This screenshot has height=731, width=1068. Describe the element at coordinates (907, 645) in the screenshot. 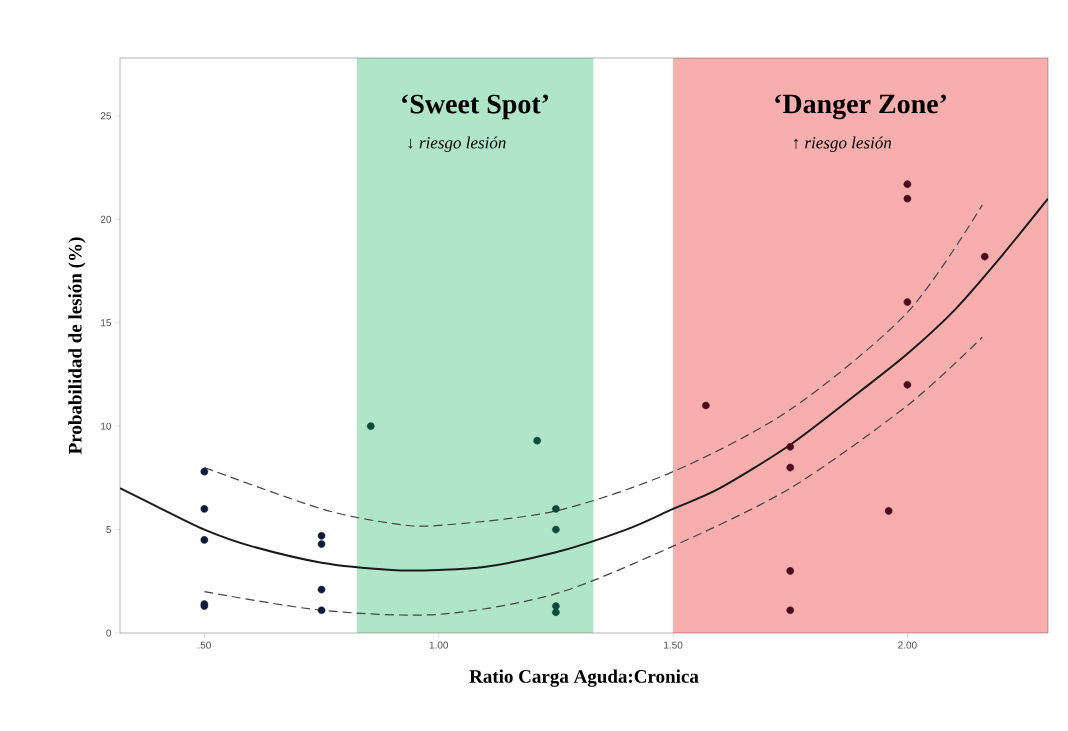

I see `x-tick-label: 2.00` at that location.